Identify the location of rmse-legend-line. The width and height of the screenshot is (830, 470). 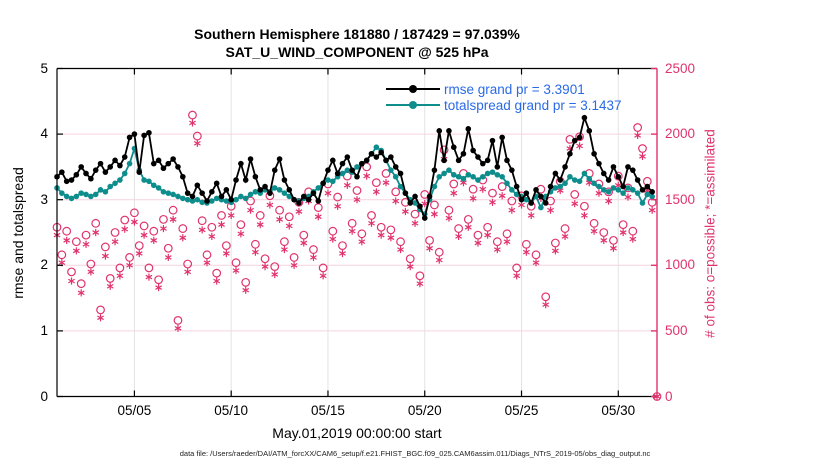
(413, 89).